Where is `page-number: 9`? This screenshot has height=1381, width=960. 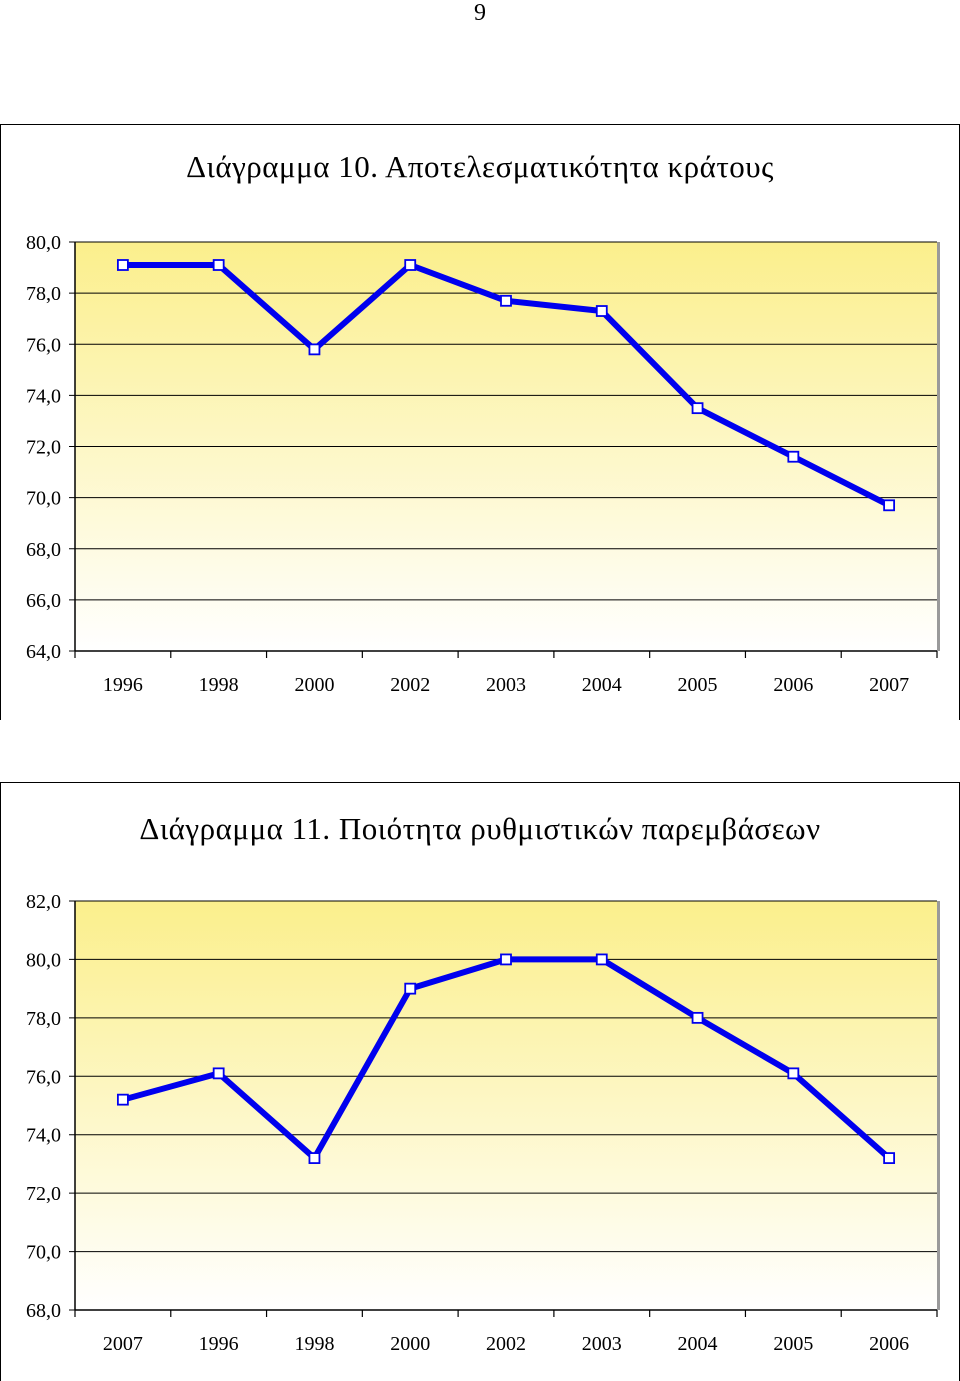
page-number: 9 is located at coordinates (480, 13).